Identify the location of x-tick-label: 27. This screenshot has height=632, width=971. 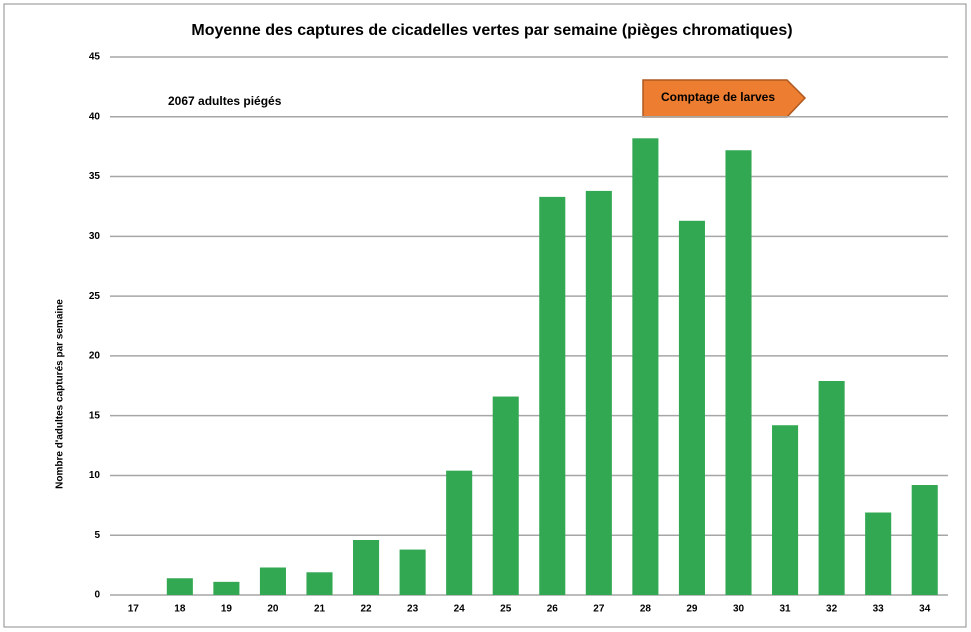
(599, 609).